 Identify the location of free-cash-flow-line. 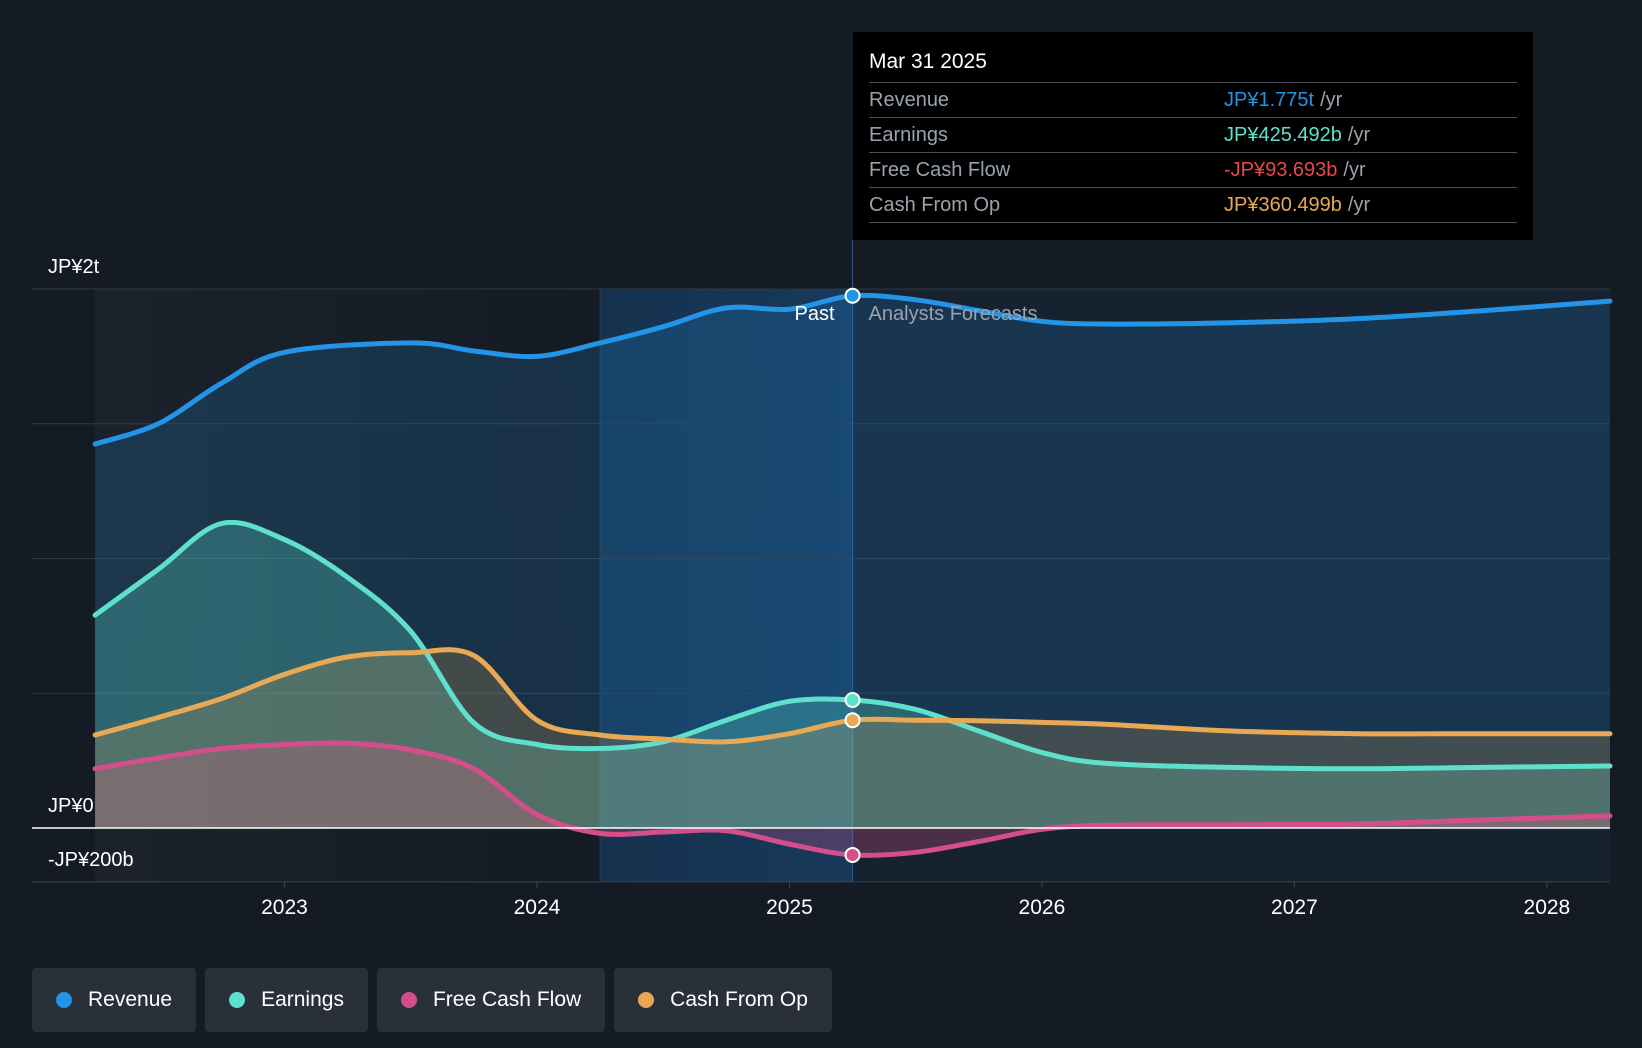
(852, 799).